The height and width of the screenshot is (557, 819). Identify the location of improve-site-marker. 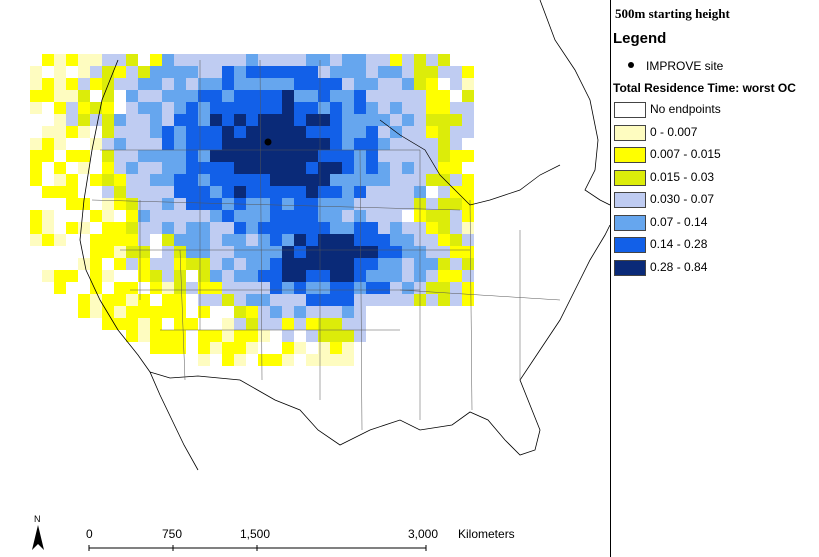
(268, 142).